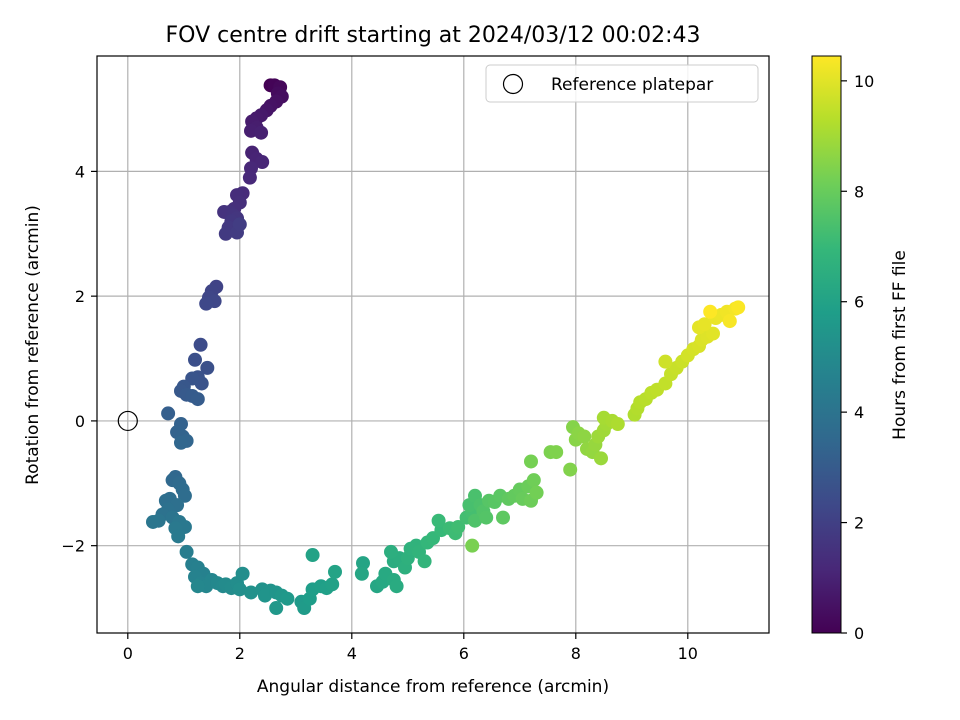 The width and height of the screenshot is (960, 720). What do you see at coordinates (859, 412) in the screenshot?
I see `colorbar-tick-label: 4` at bounding box center [859, 412].